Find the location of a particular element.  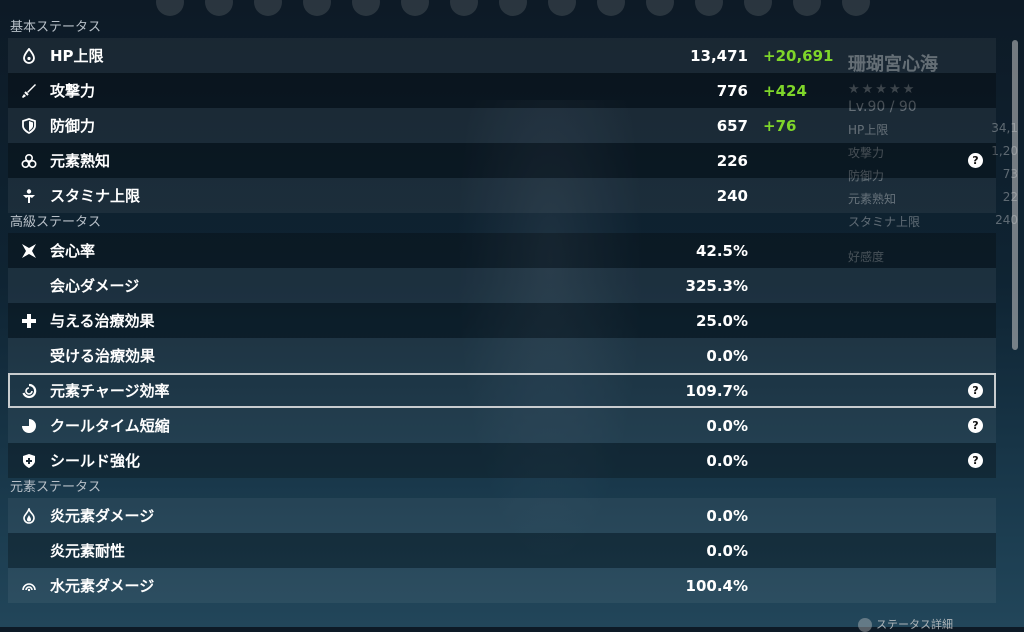

stat-value: 776 is located at coordinates (732, 90).